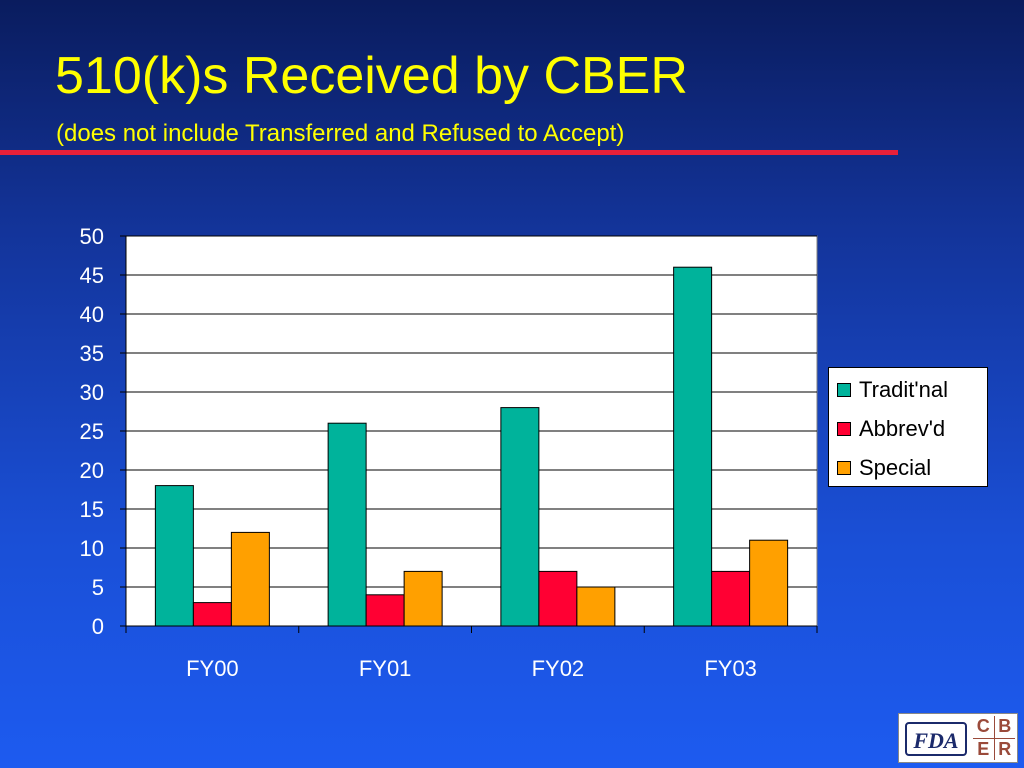  I want to click on legend-label-abbreviated: Abbrev'd, so click(902, 428).